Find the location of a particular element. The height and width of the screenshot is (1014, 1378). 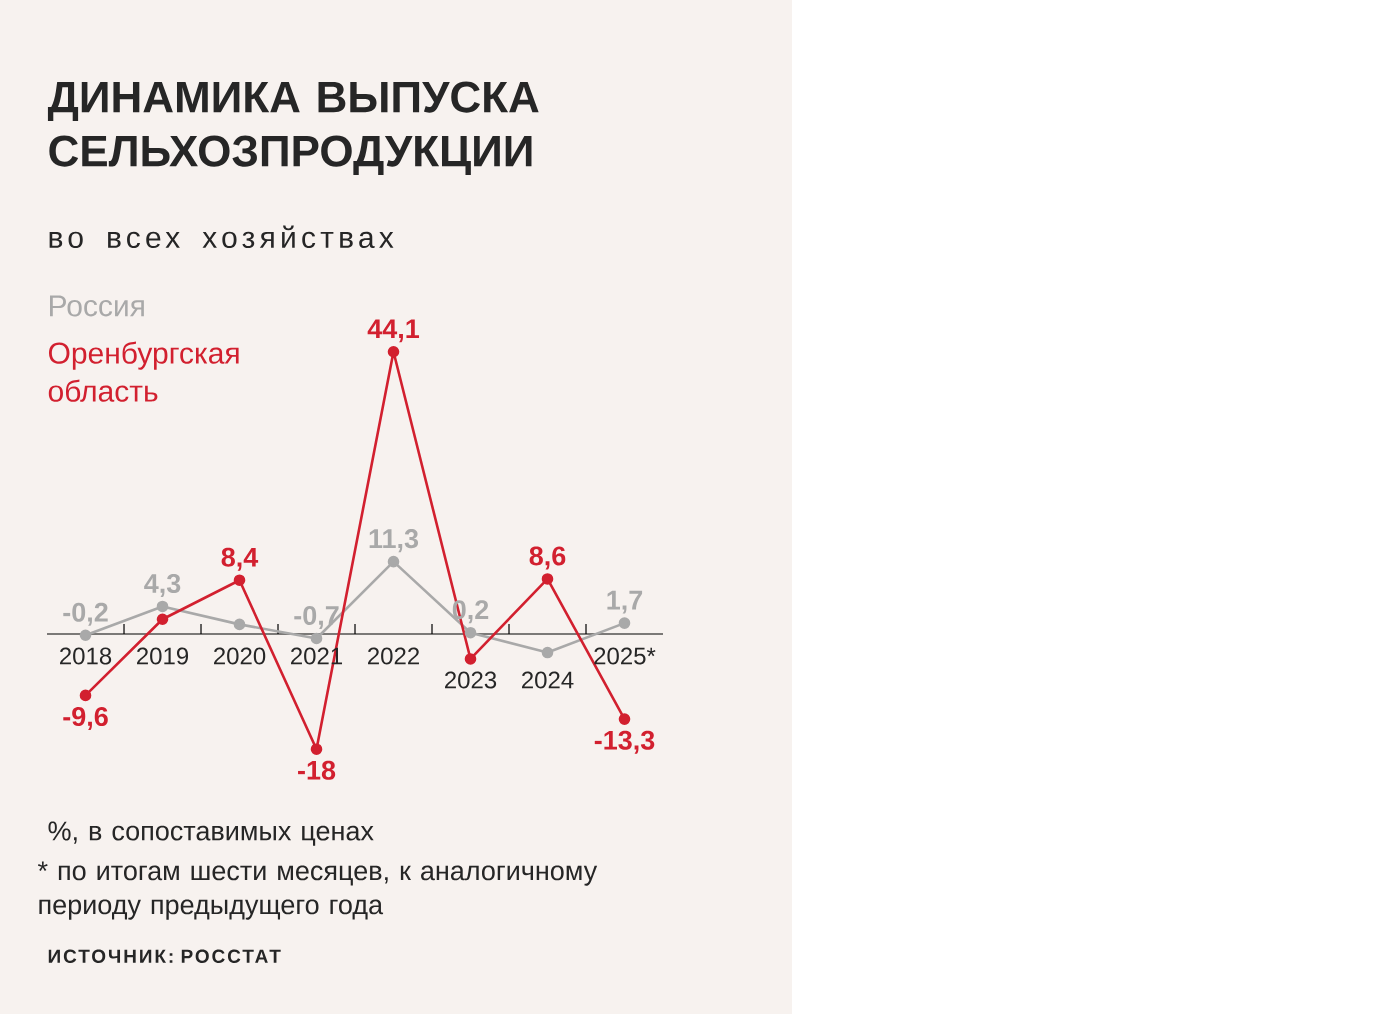

x-tick-label: 2025* is located at coordinates (625, 656).